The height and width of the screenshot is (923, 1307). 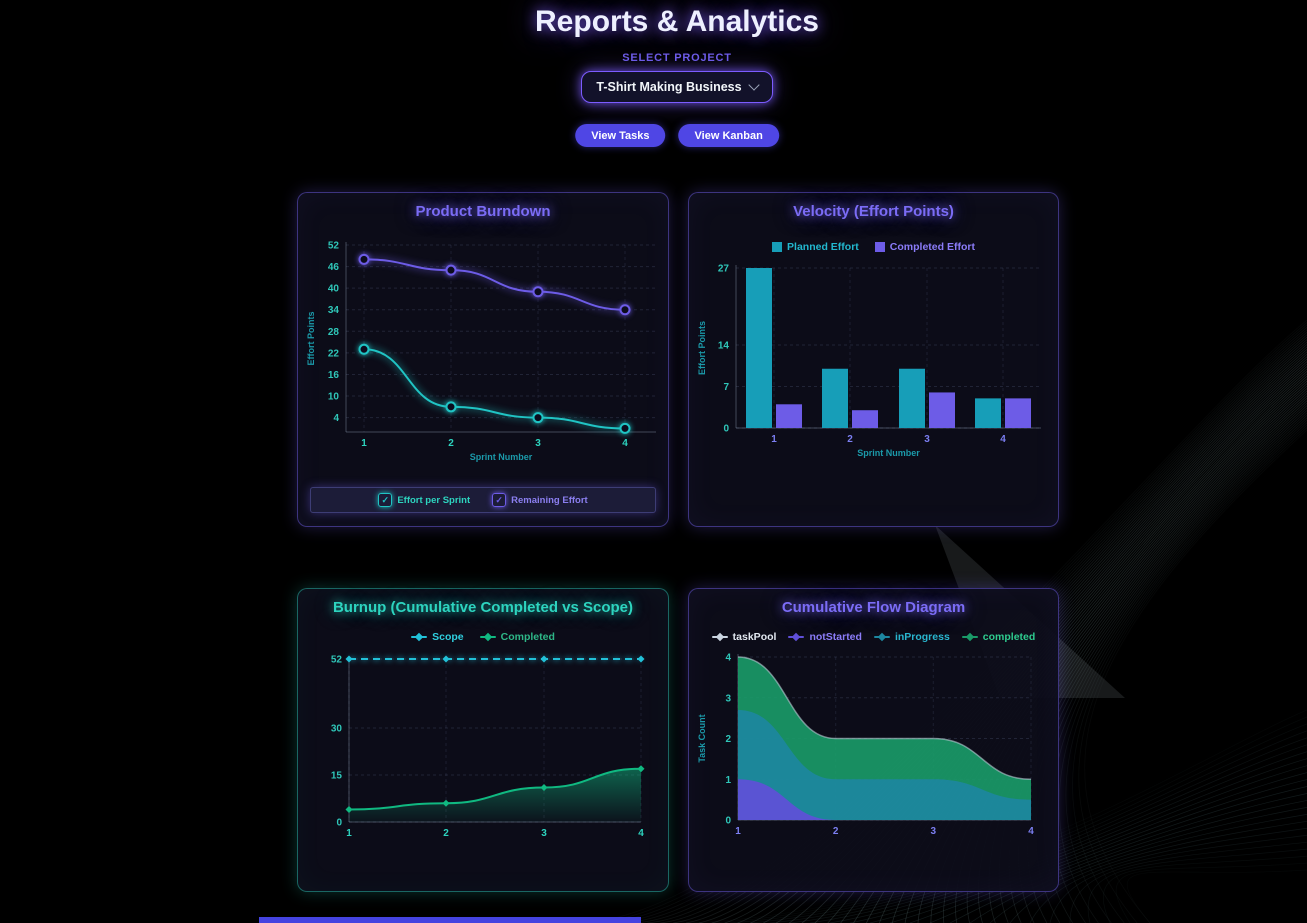 I want to click on page-title: Reports & Analytics, so click(x=677, y=21).